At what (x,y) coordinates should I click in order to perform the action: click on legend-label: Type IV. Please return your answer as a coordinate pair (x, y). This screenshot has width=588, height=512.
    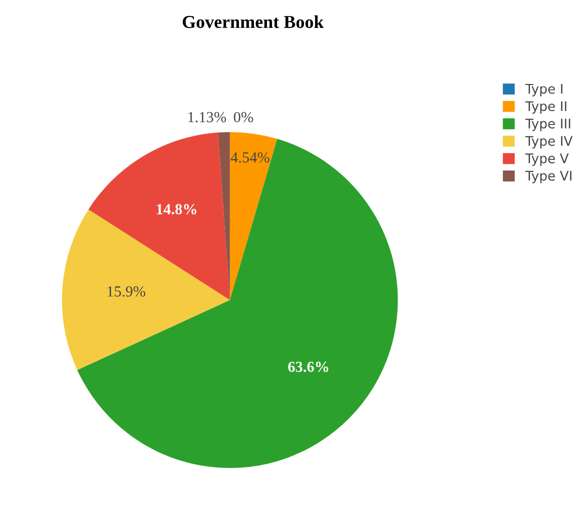
    Looking at the image, I should click on (549, 142).